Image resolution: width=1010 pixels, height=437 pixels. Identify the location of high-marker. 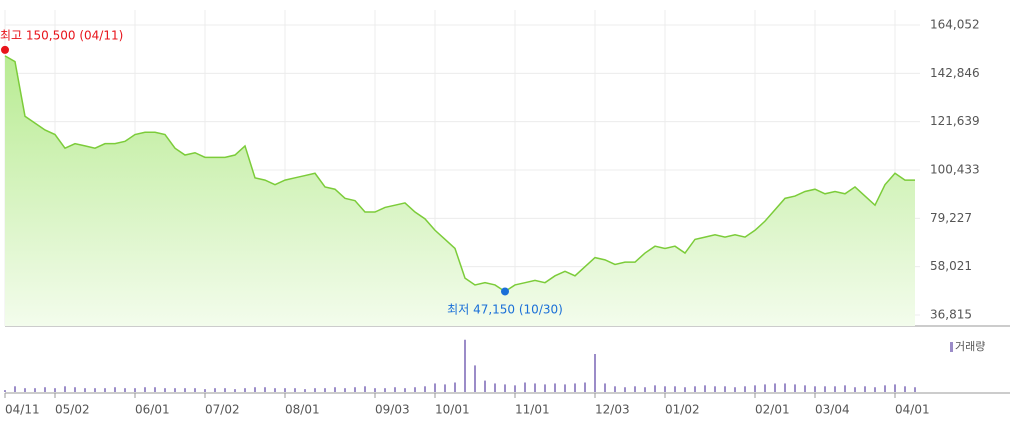
(5, 49).